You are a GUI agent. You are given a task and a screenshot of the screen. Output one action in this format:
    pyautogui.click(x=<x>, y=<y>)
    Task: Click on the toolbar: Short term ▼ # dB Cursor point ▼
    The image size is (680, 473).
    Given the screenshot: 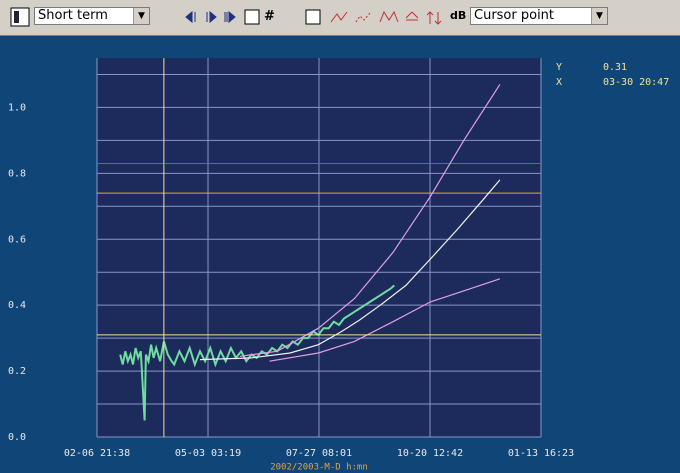 What is the action you would take?
    pyautogui.click(x=340, y=18)
    